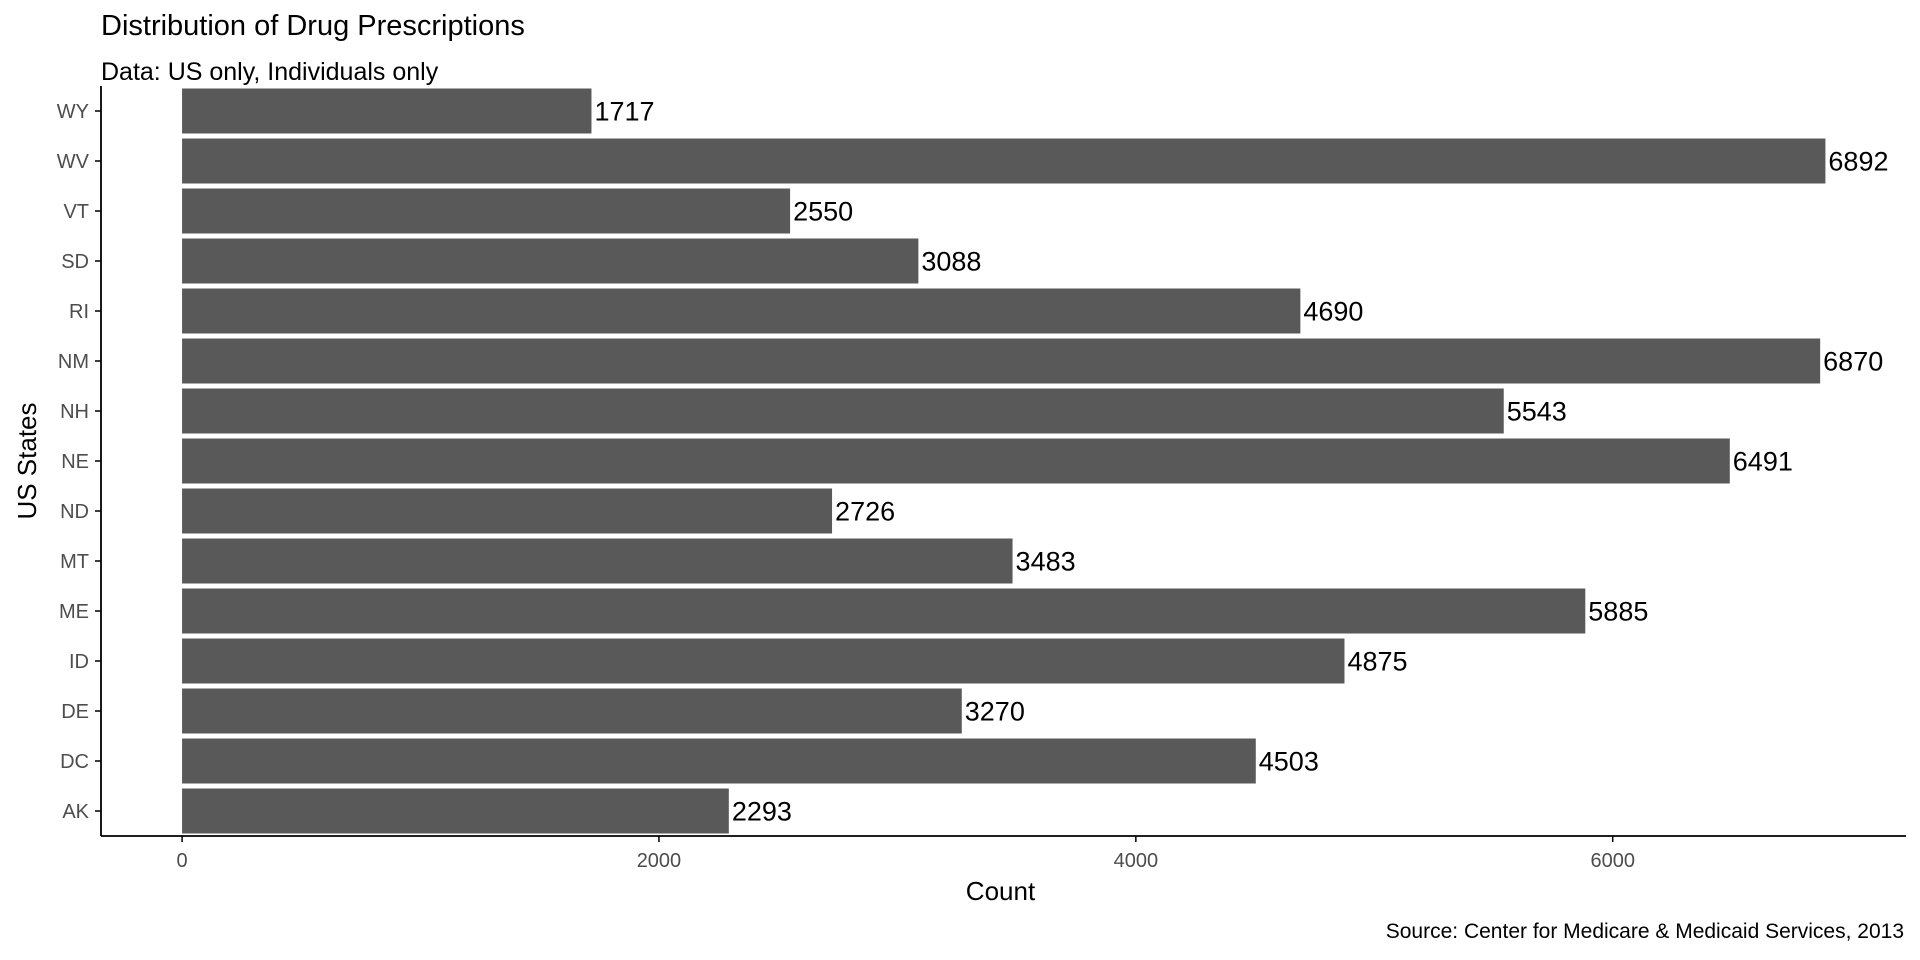 This screenshot has height=960, width=1920. What do you see at coordinates (763, 661) in the screenshot?
I see `bar-id` at bounding box center [763, 661].